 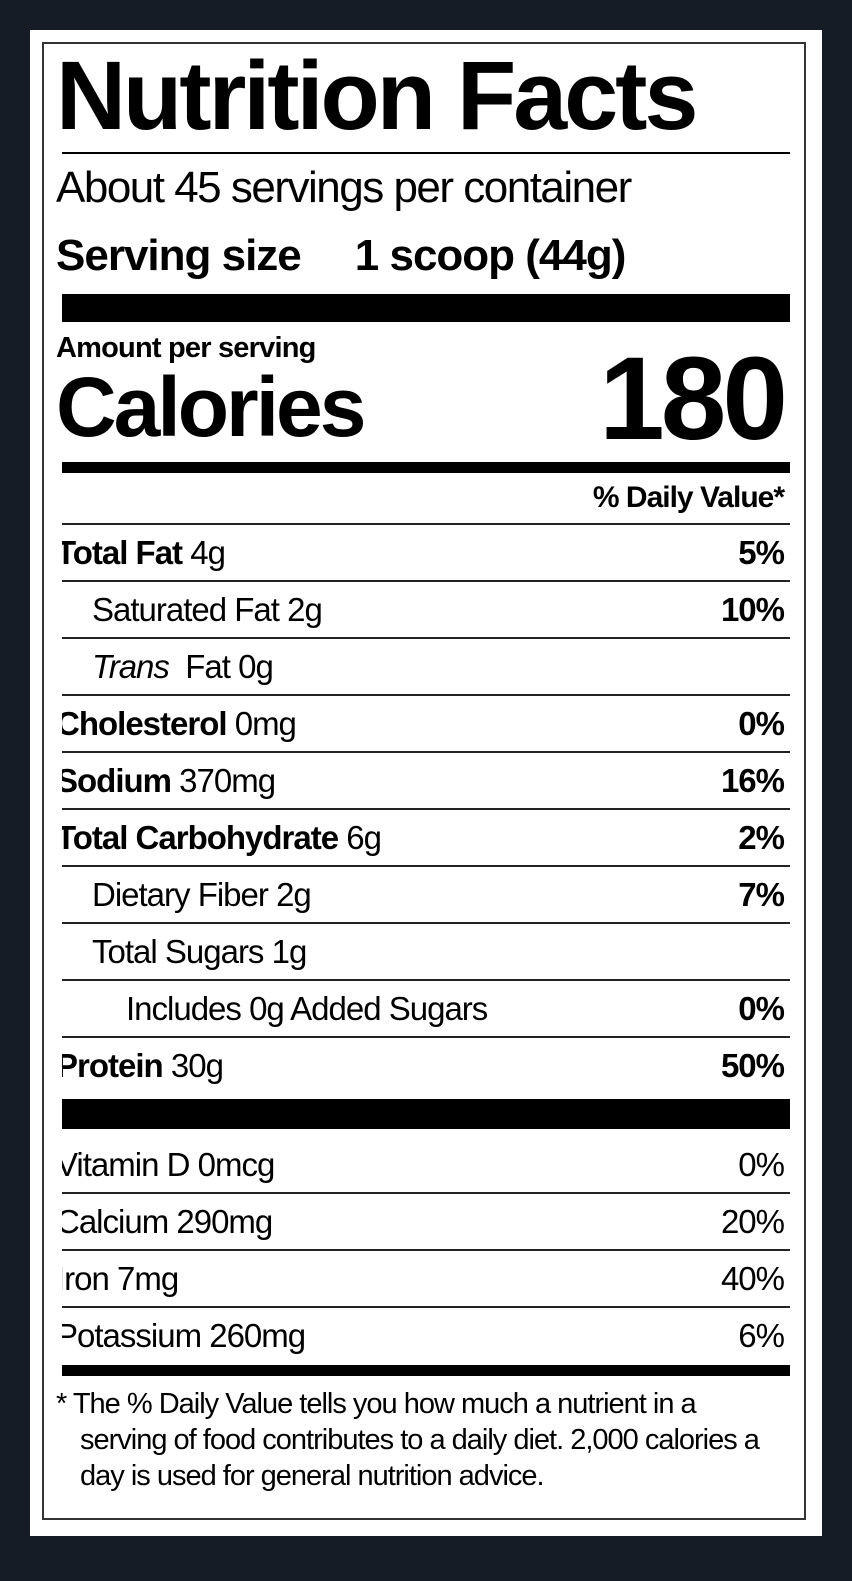 I want to click on vitamin-dv: 20%, so click(x=752, y=1221).